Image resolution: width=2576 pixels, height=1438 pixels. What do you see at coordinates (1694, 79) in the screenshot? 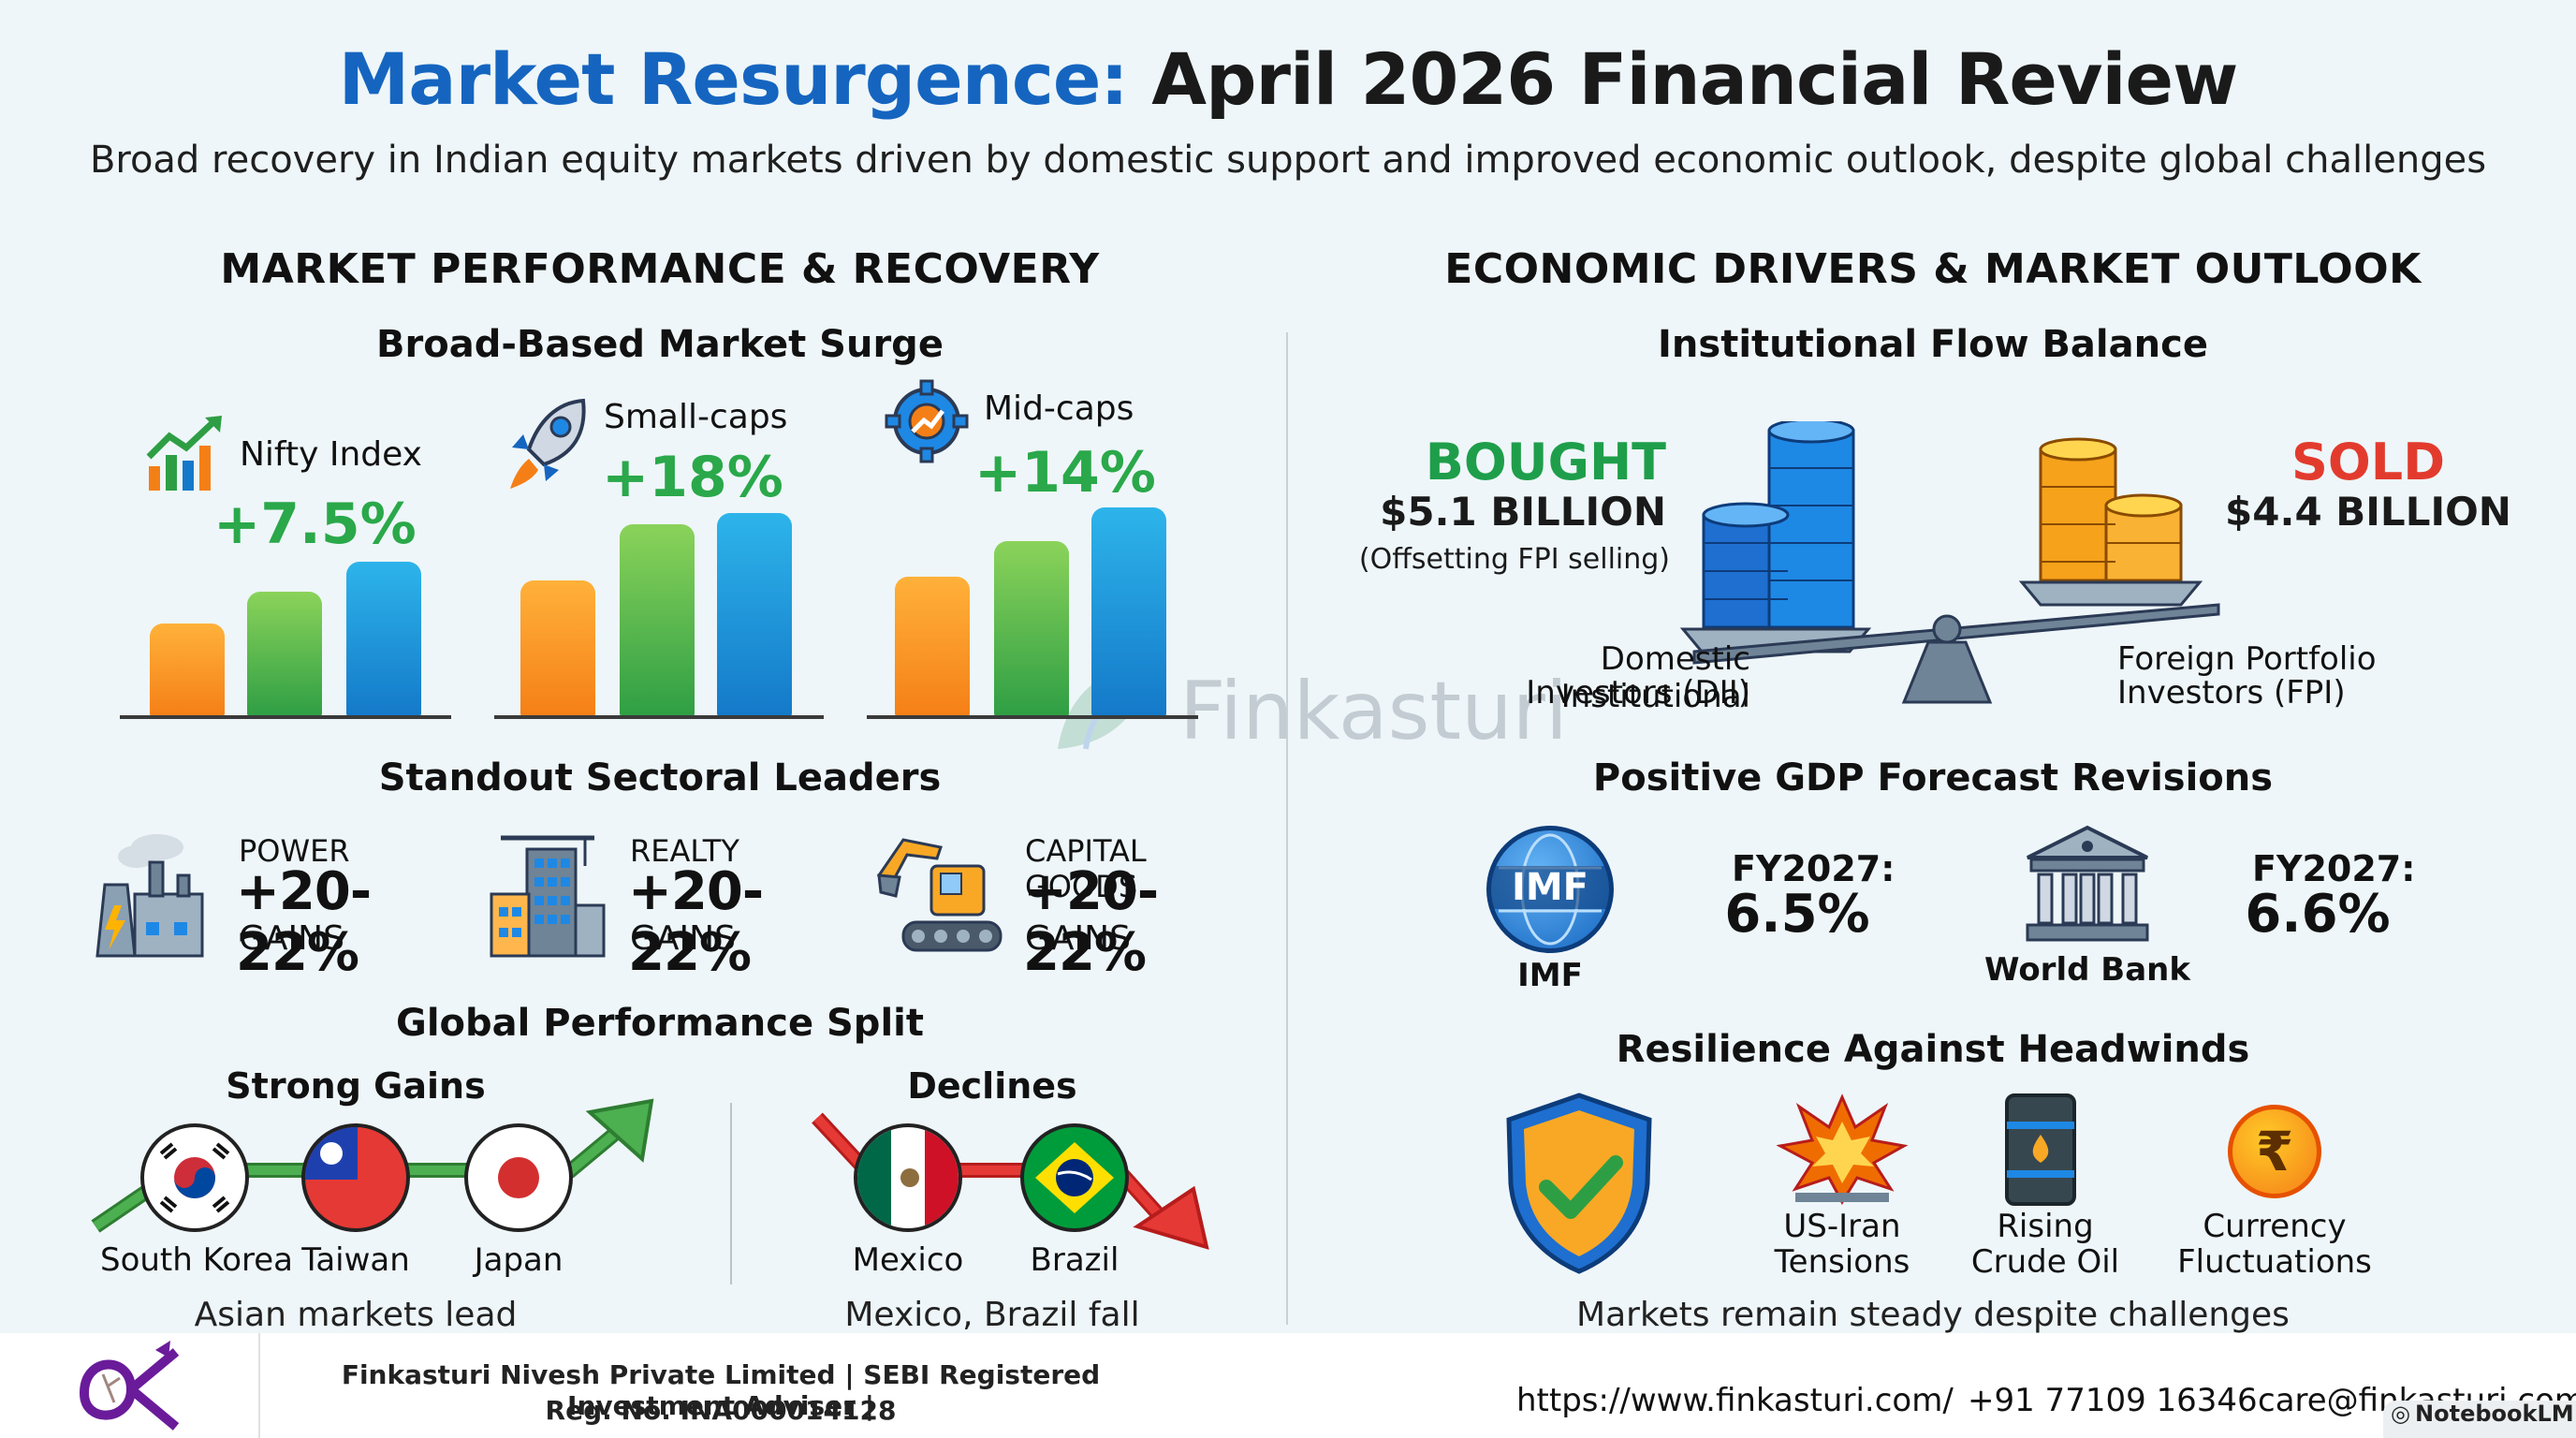
I see `title-main: April 2026 Financial Review` at bounding box center [1694, 79].